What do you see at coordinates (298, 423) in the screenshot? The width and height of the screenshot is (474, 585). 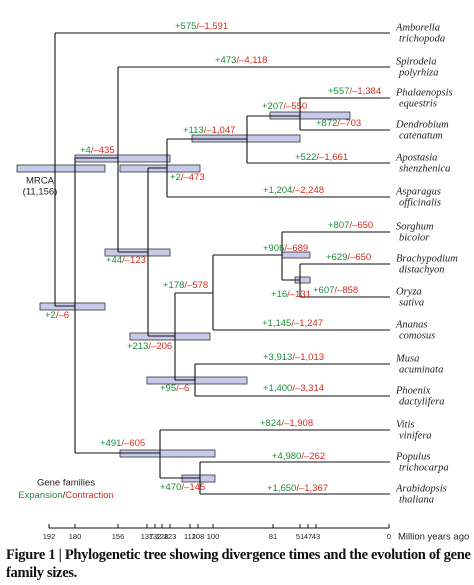 I see `contraction: –1,908` at bounding box center [298, 423].